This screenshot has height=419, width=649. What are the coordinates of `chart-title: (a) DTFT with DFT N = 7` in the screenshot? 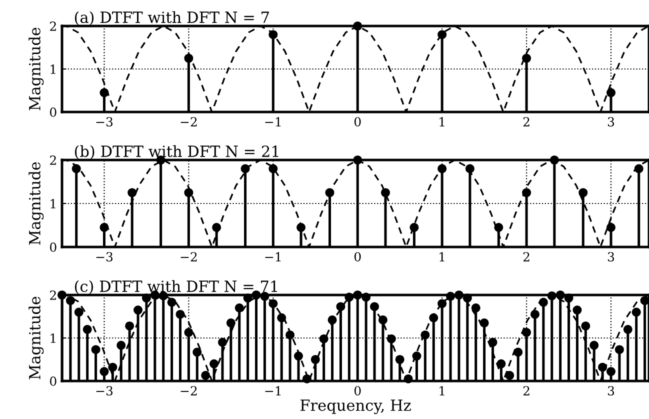 It's located at (171, 18).